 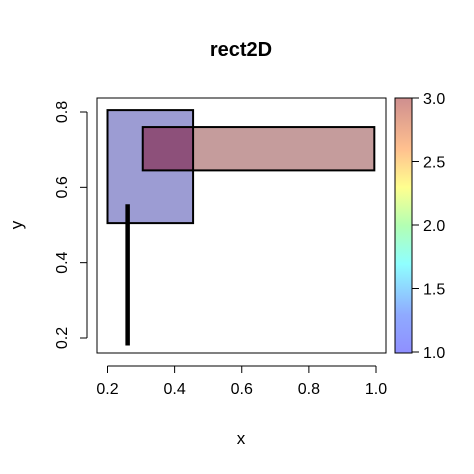 What do you see at coordinates (434, 99) in the screenshot?
I see `color-key-tick-label: 3.0` at bounding box center [434, 99].